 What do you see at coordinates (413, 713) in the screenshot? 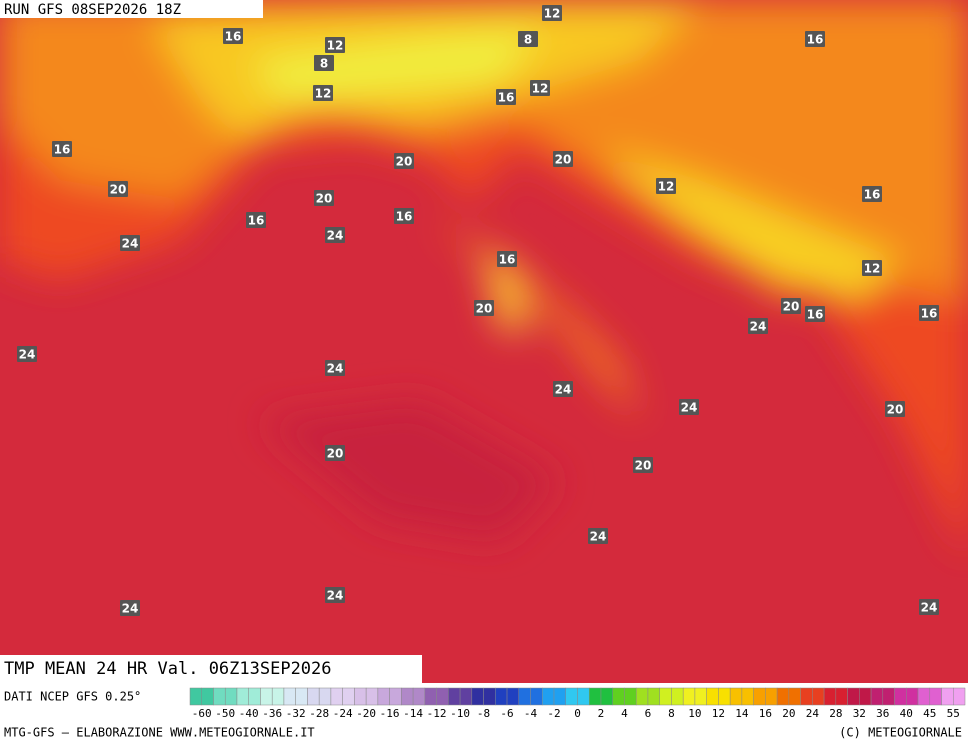
I see `colorbar-label: -14` at bounding box center [413, 713].